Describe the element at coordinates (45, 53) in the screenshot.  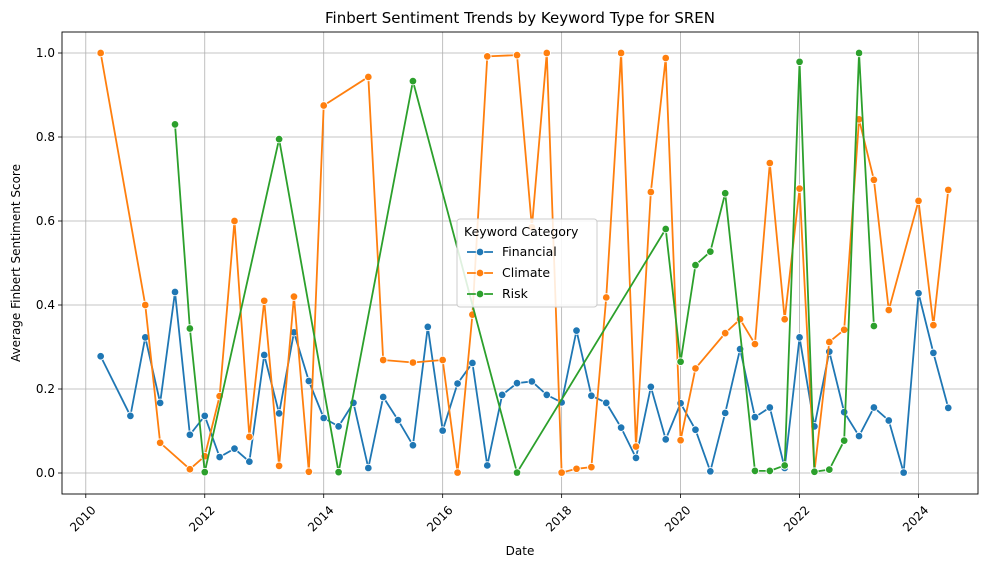
I see `y-tick-label: 1.0` at that location.